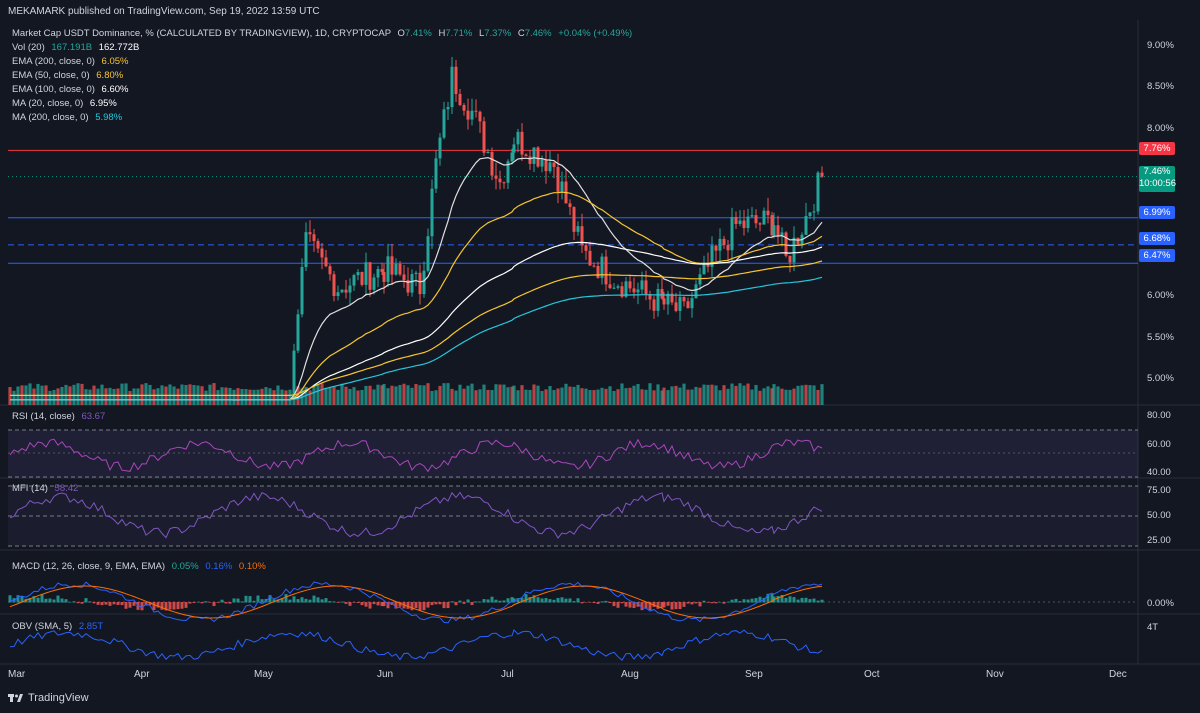 The image size is (1200, 713). Describe the element at coordinates (70, 89) in the screenshot. I see `legend-ema100: EMA (100, close, 0) 6.60%` at that location.